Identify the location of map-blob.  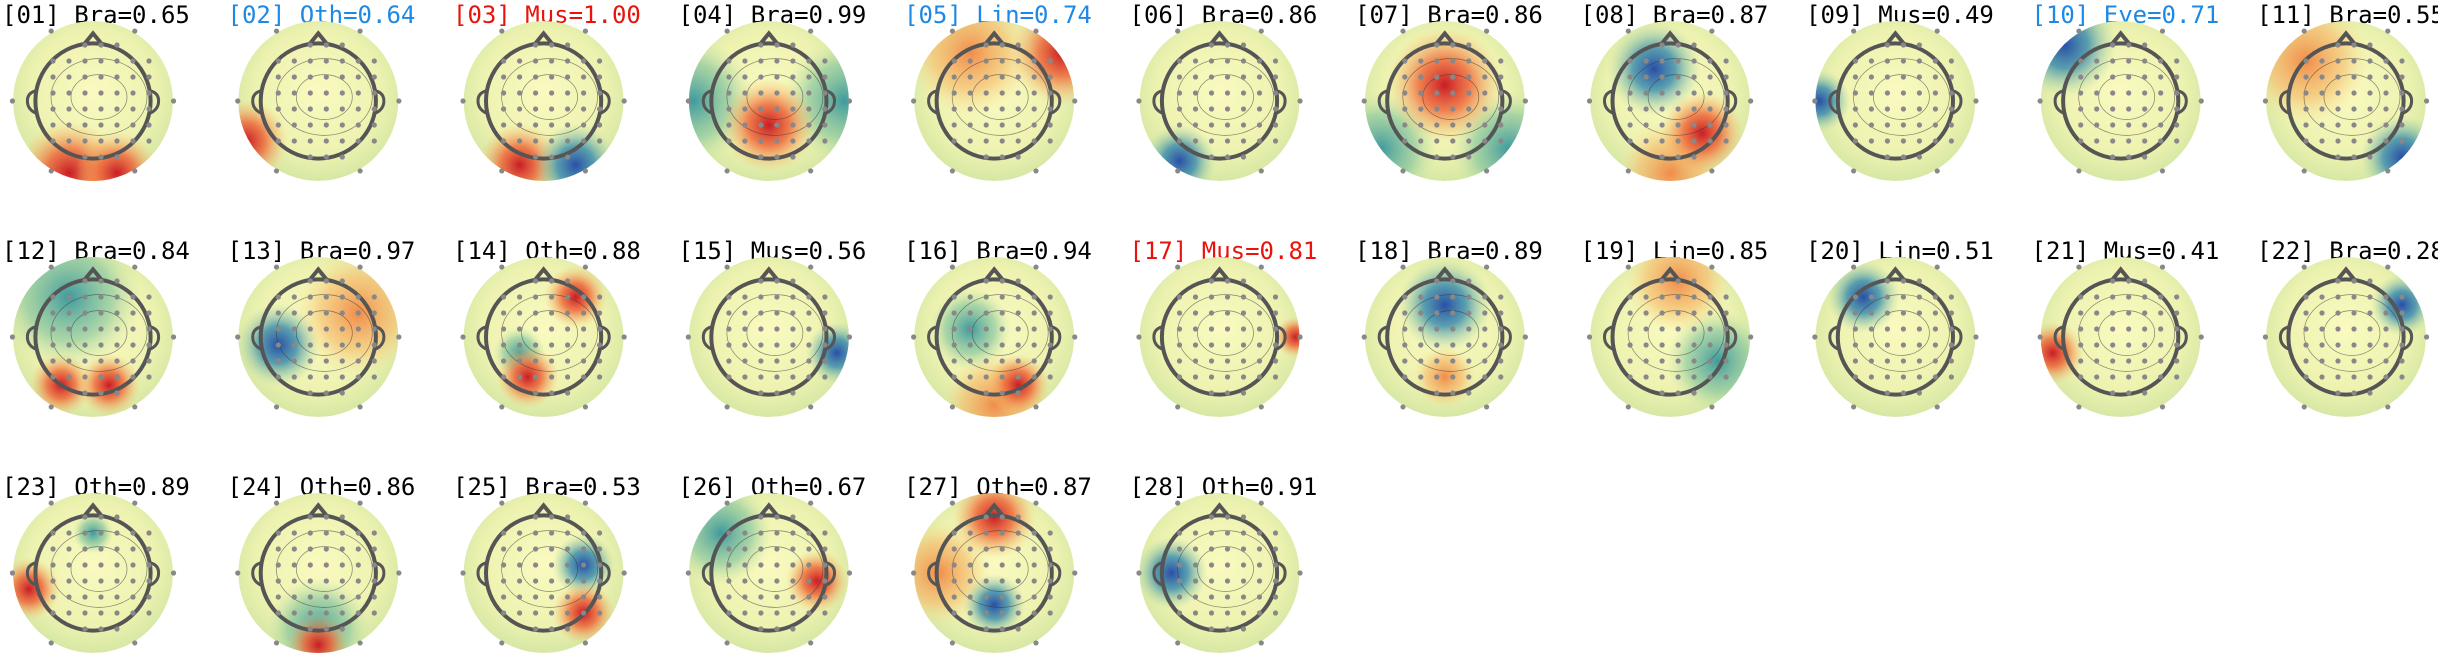
(2062, 353).